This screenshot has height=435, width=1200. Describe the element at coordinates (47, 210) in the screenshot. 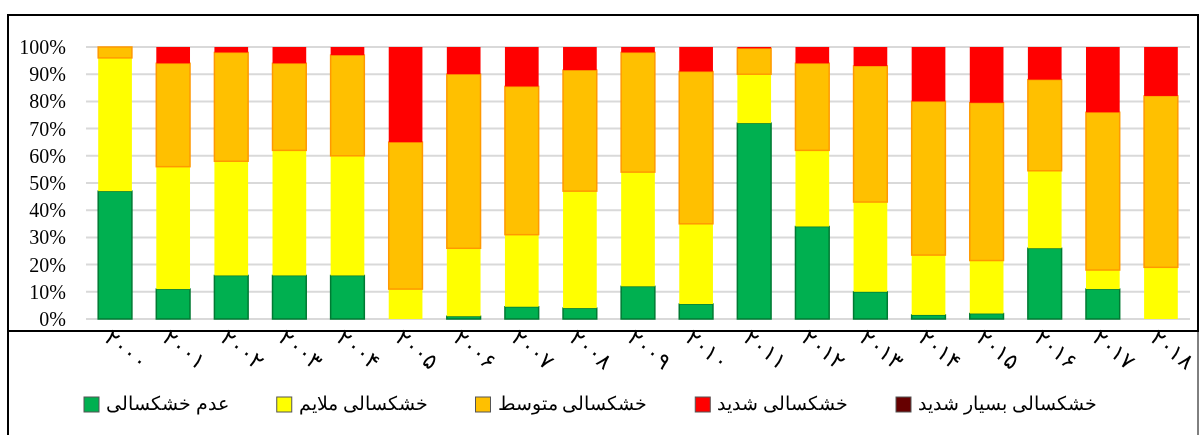

I see `y-tick-label: 40%` at that location.